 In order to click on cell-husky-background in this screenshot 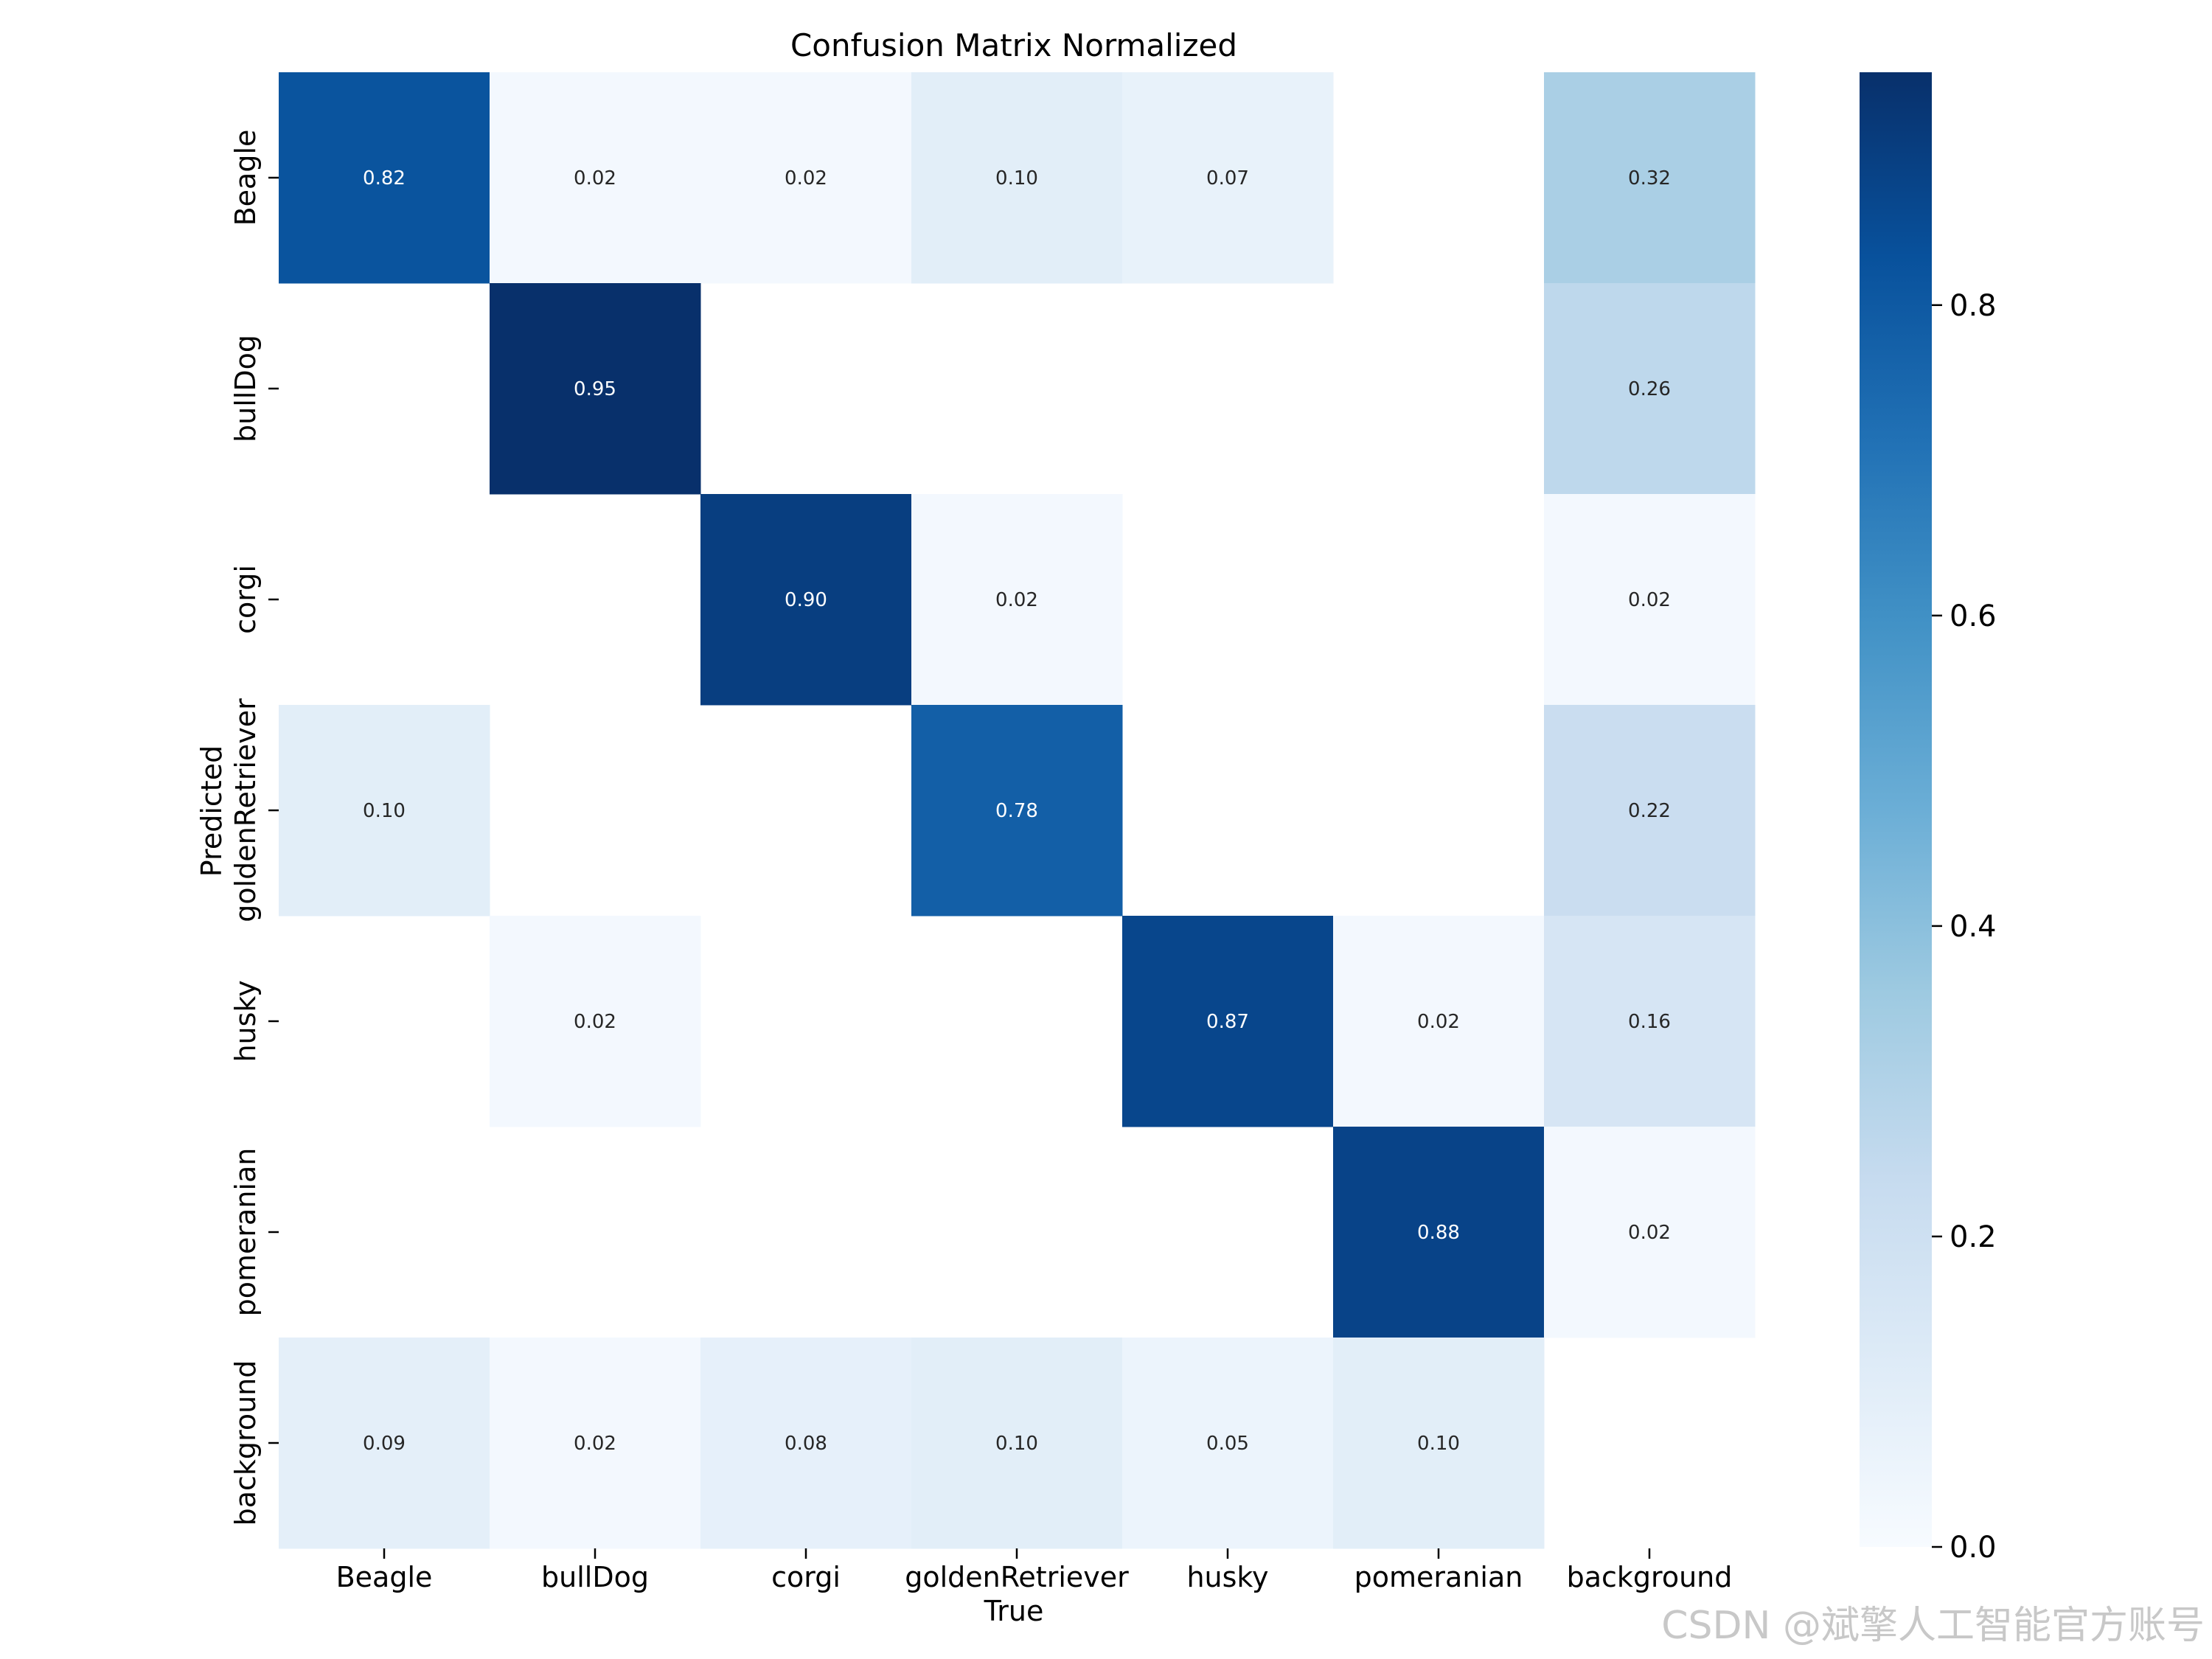, I will do `click(1650, 1021)`.